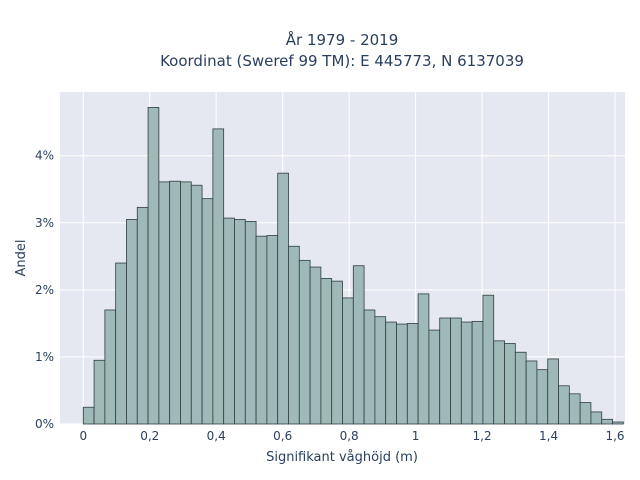  I want to click on x-tick-label: 1,4, so click(548, 436).